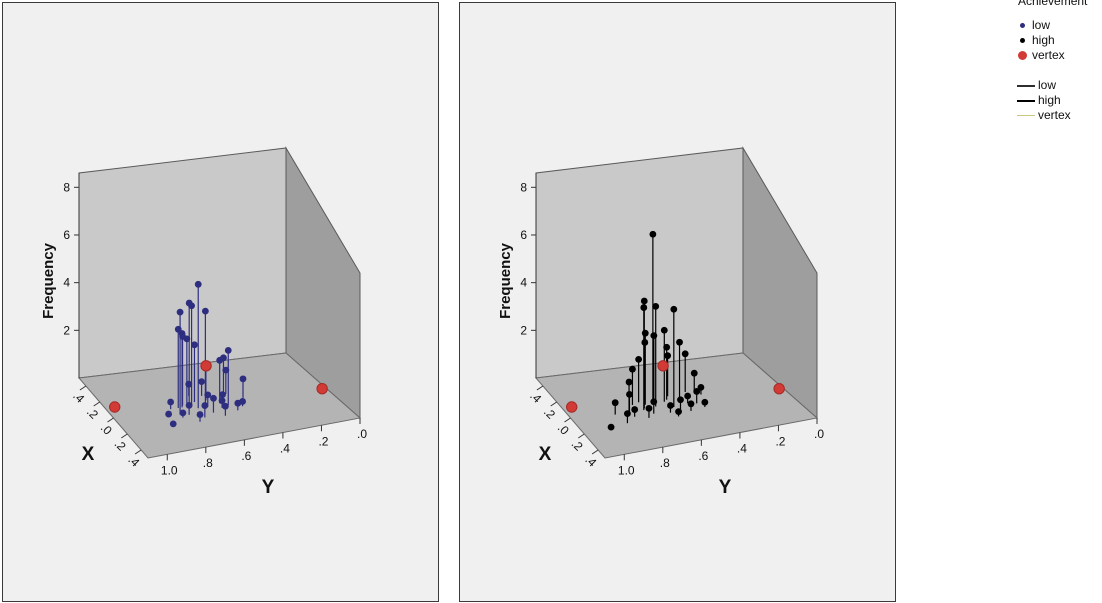  What do you see at coordinates (1022, 55) in the screenshot?
I see `legend-marker-vertex` at bounding box center [1022, 55].